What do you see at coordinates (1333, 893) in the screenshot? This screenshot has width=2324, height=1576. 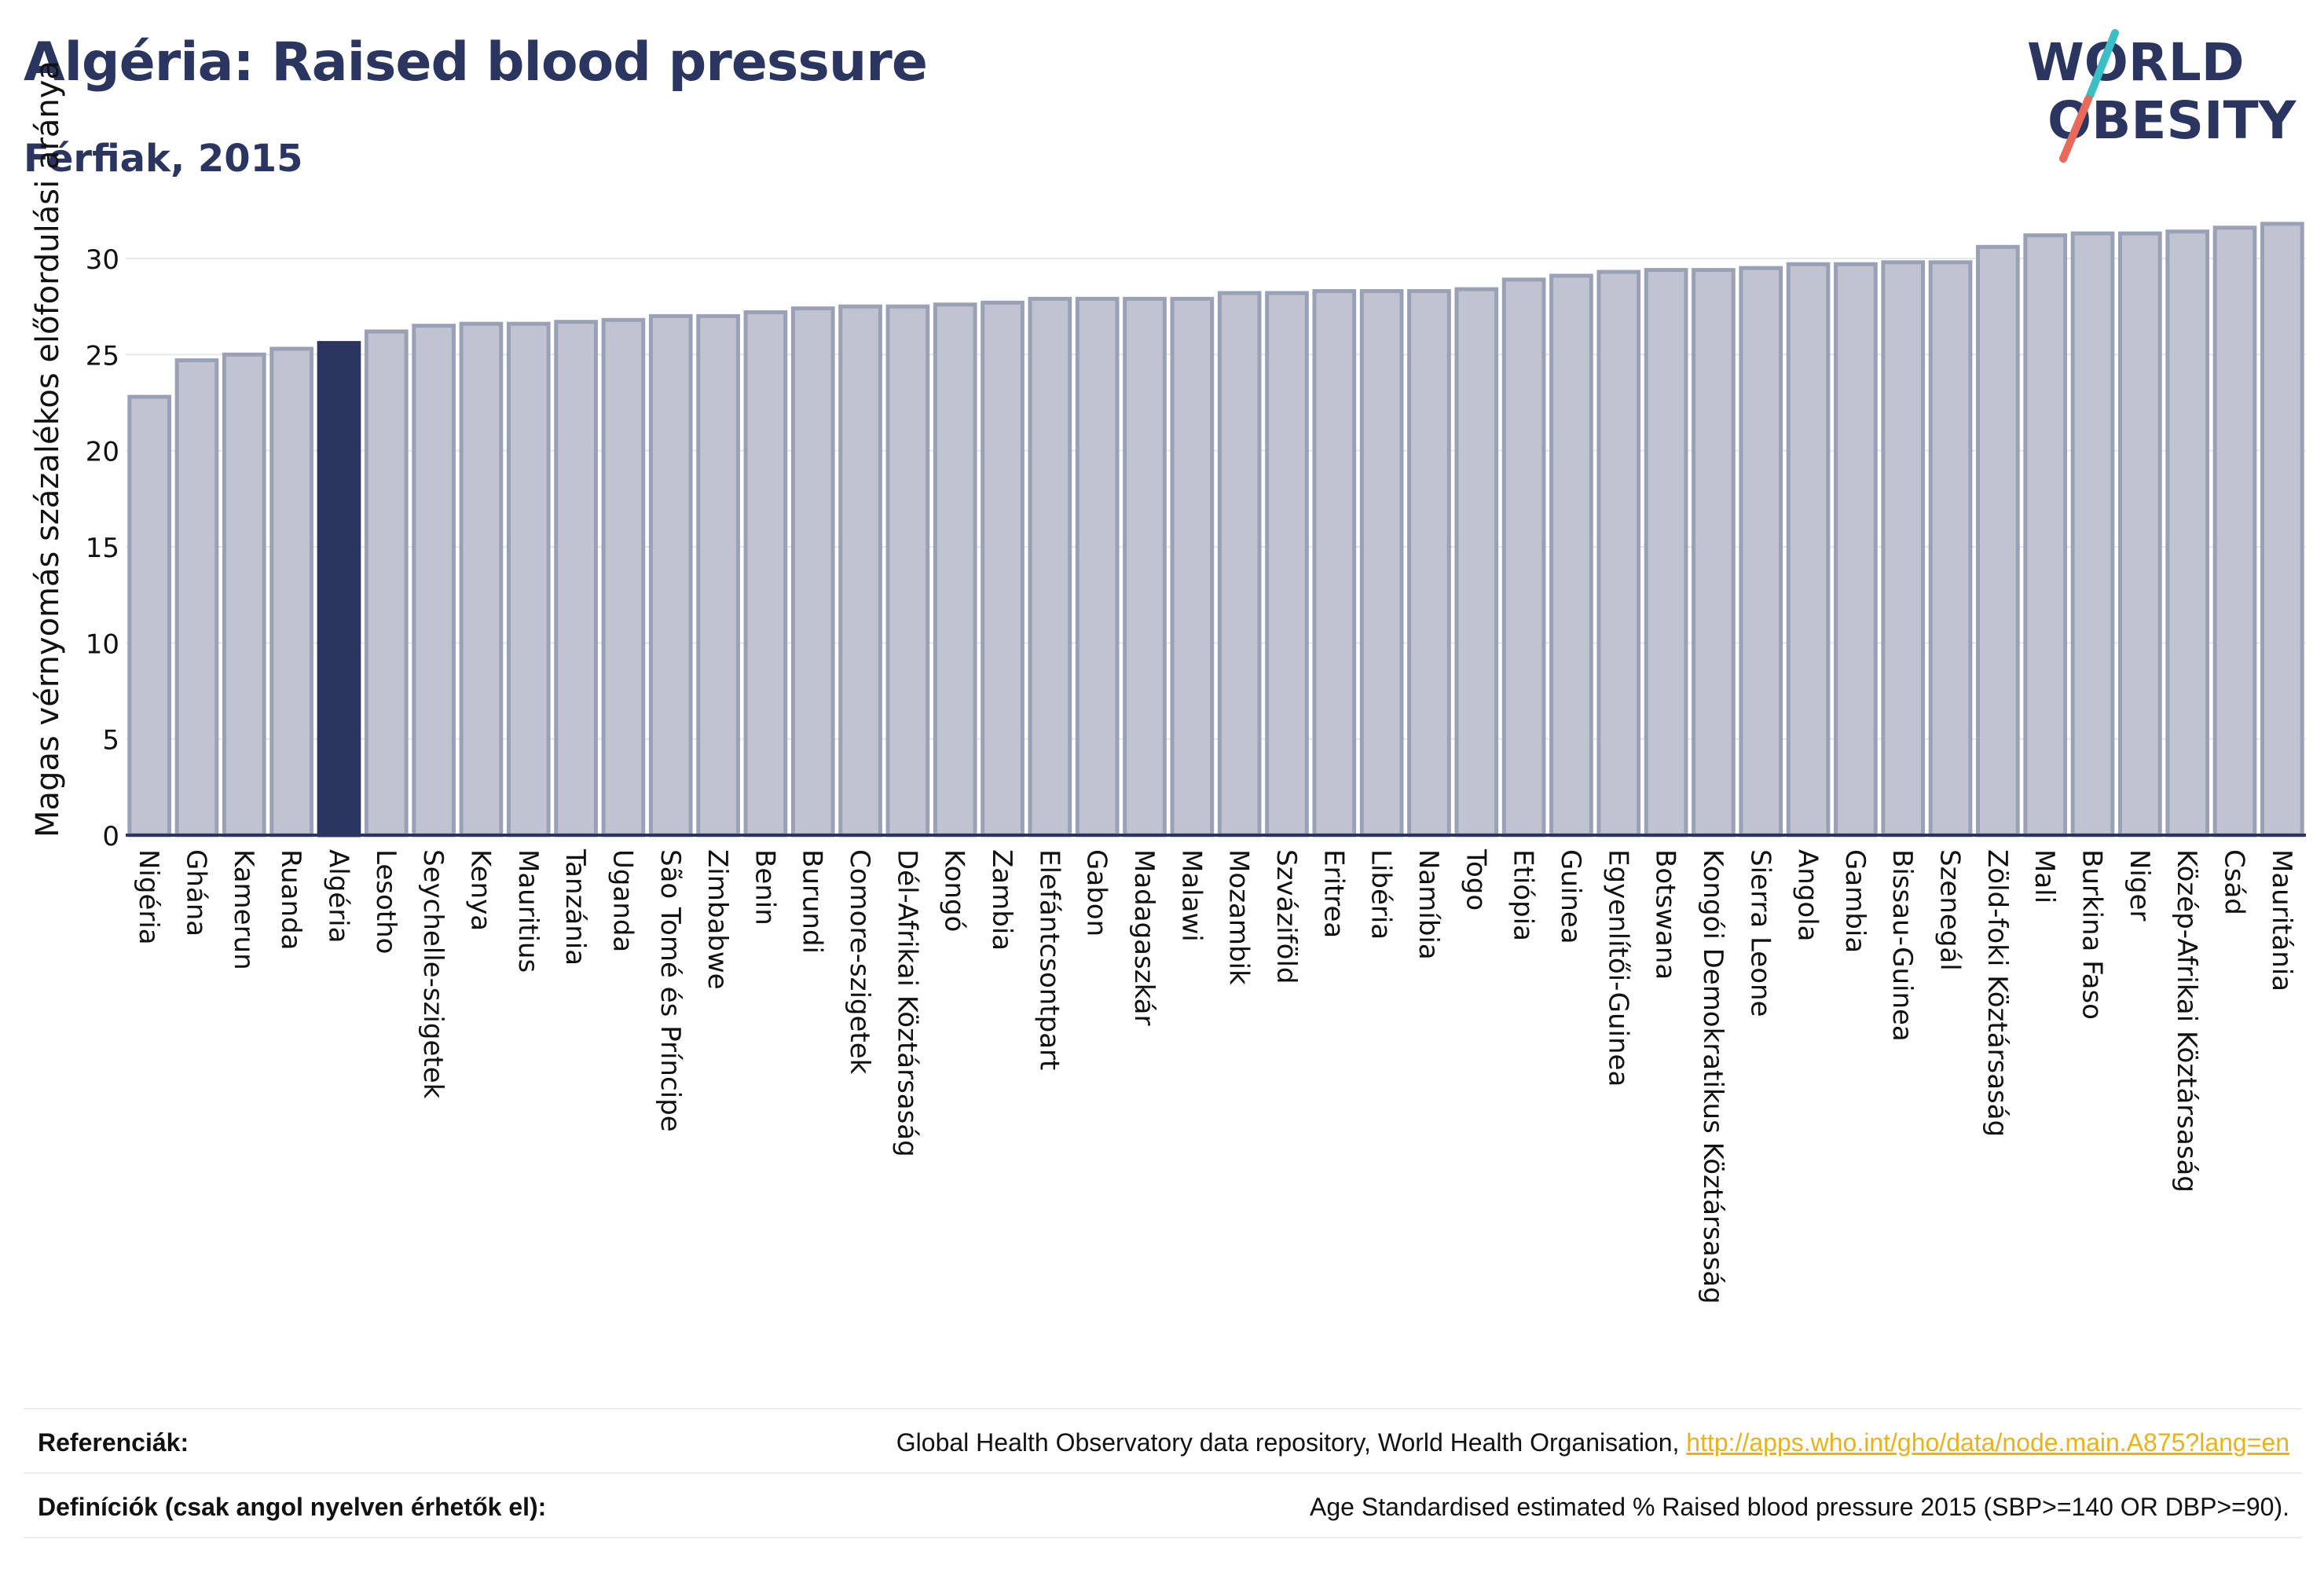 I see `x-tick-label: Eritrea` at bounding box center [1333, 893].